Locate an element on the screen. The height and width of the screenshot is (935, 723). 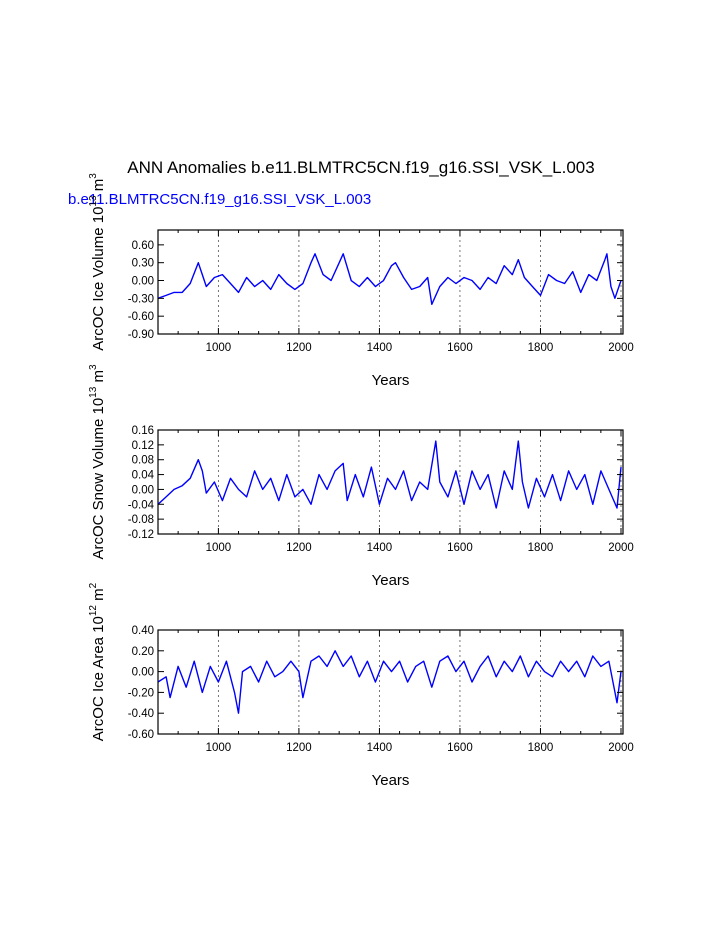
snow-volume-ytick-label: 0.12 is located at coordinates (143, 446).